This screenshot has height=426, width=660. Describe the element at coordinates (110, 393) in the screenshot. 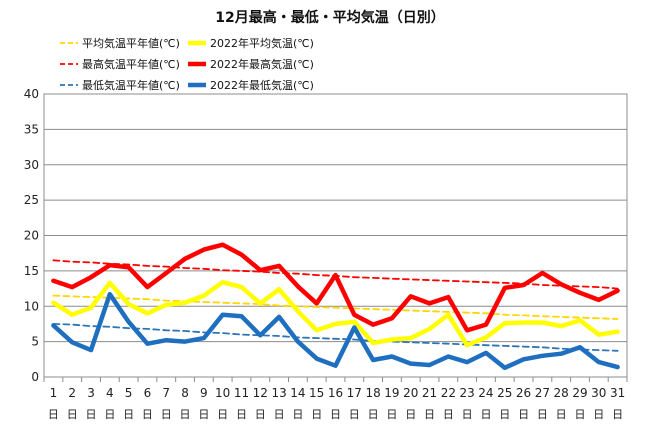

I see `x-tick-label: 4` at that location.